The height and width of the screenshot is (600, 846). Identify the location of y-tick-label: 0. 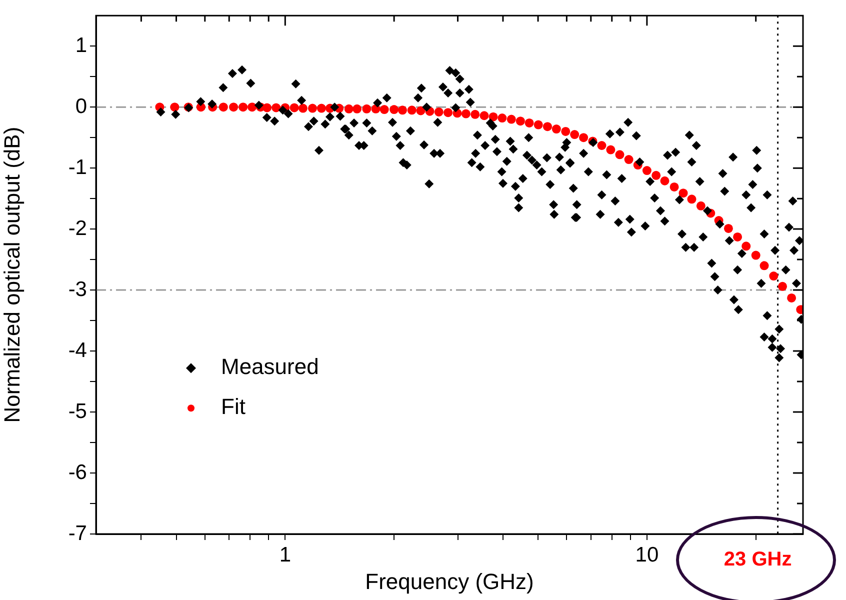
(81, 106).